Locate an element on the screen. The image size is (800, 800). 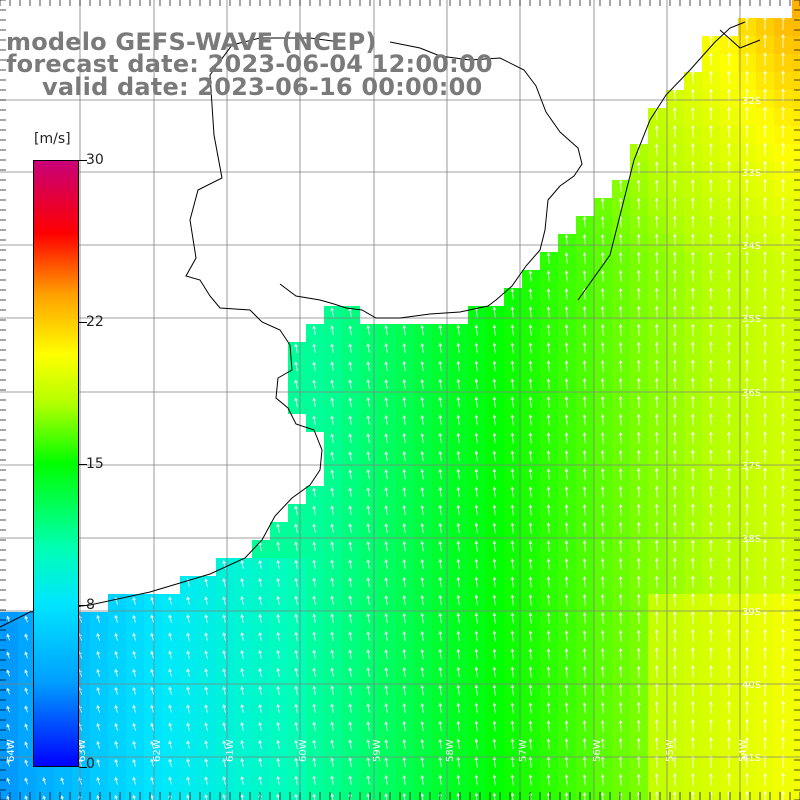
latitude-label: 32S is located at coordinates (751, 101).